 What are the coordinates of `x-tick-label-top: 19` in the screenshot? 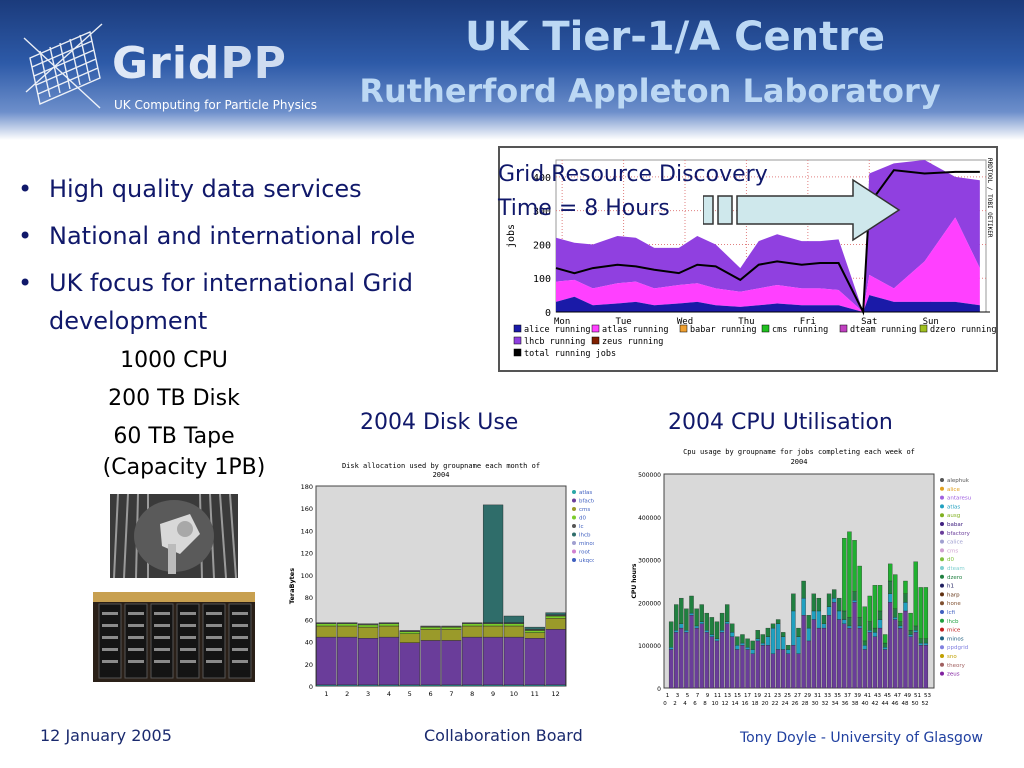 It's located at (757, 696).